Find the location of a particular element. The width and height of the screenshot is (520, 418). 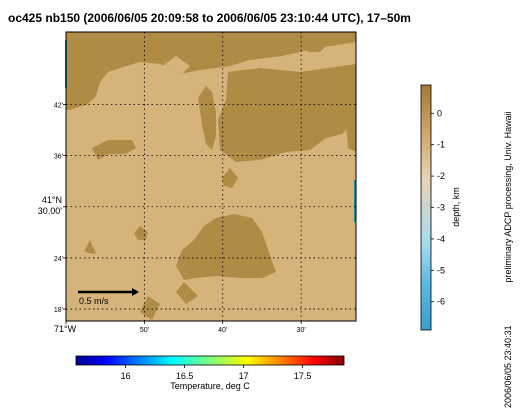

land-dark-region-north is located at coordinates (211, 71).